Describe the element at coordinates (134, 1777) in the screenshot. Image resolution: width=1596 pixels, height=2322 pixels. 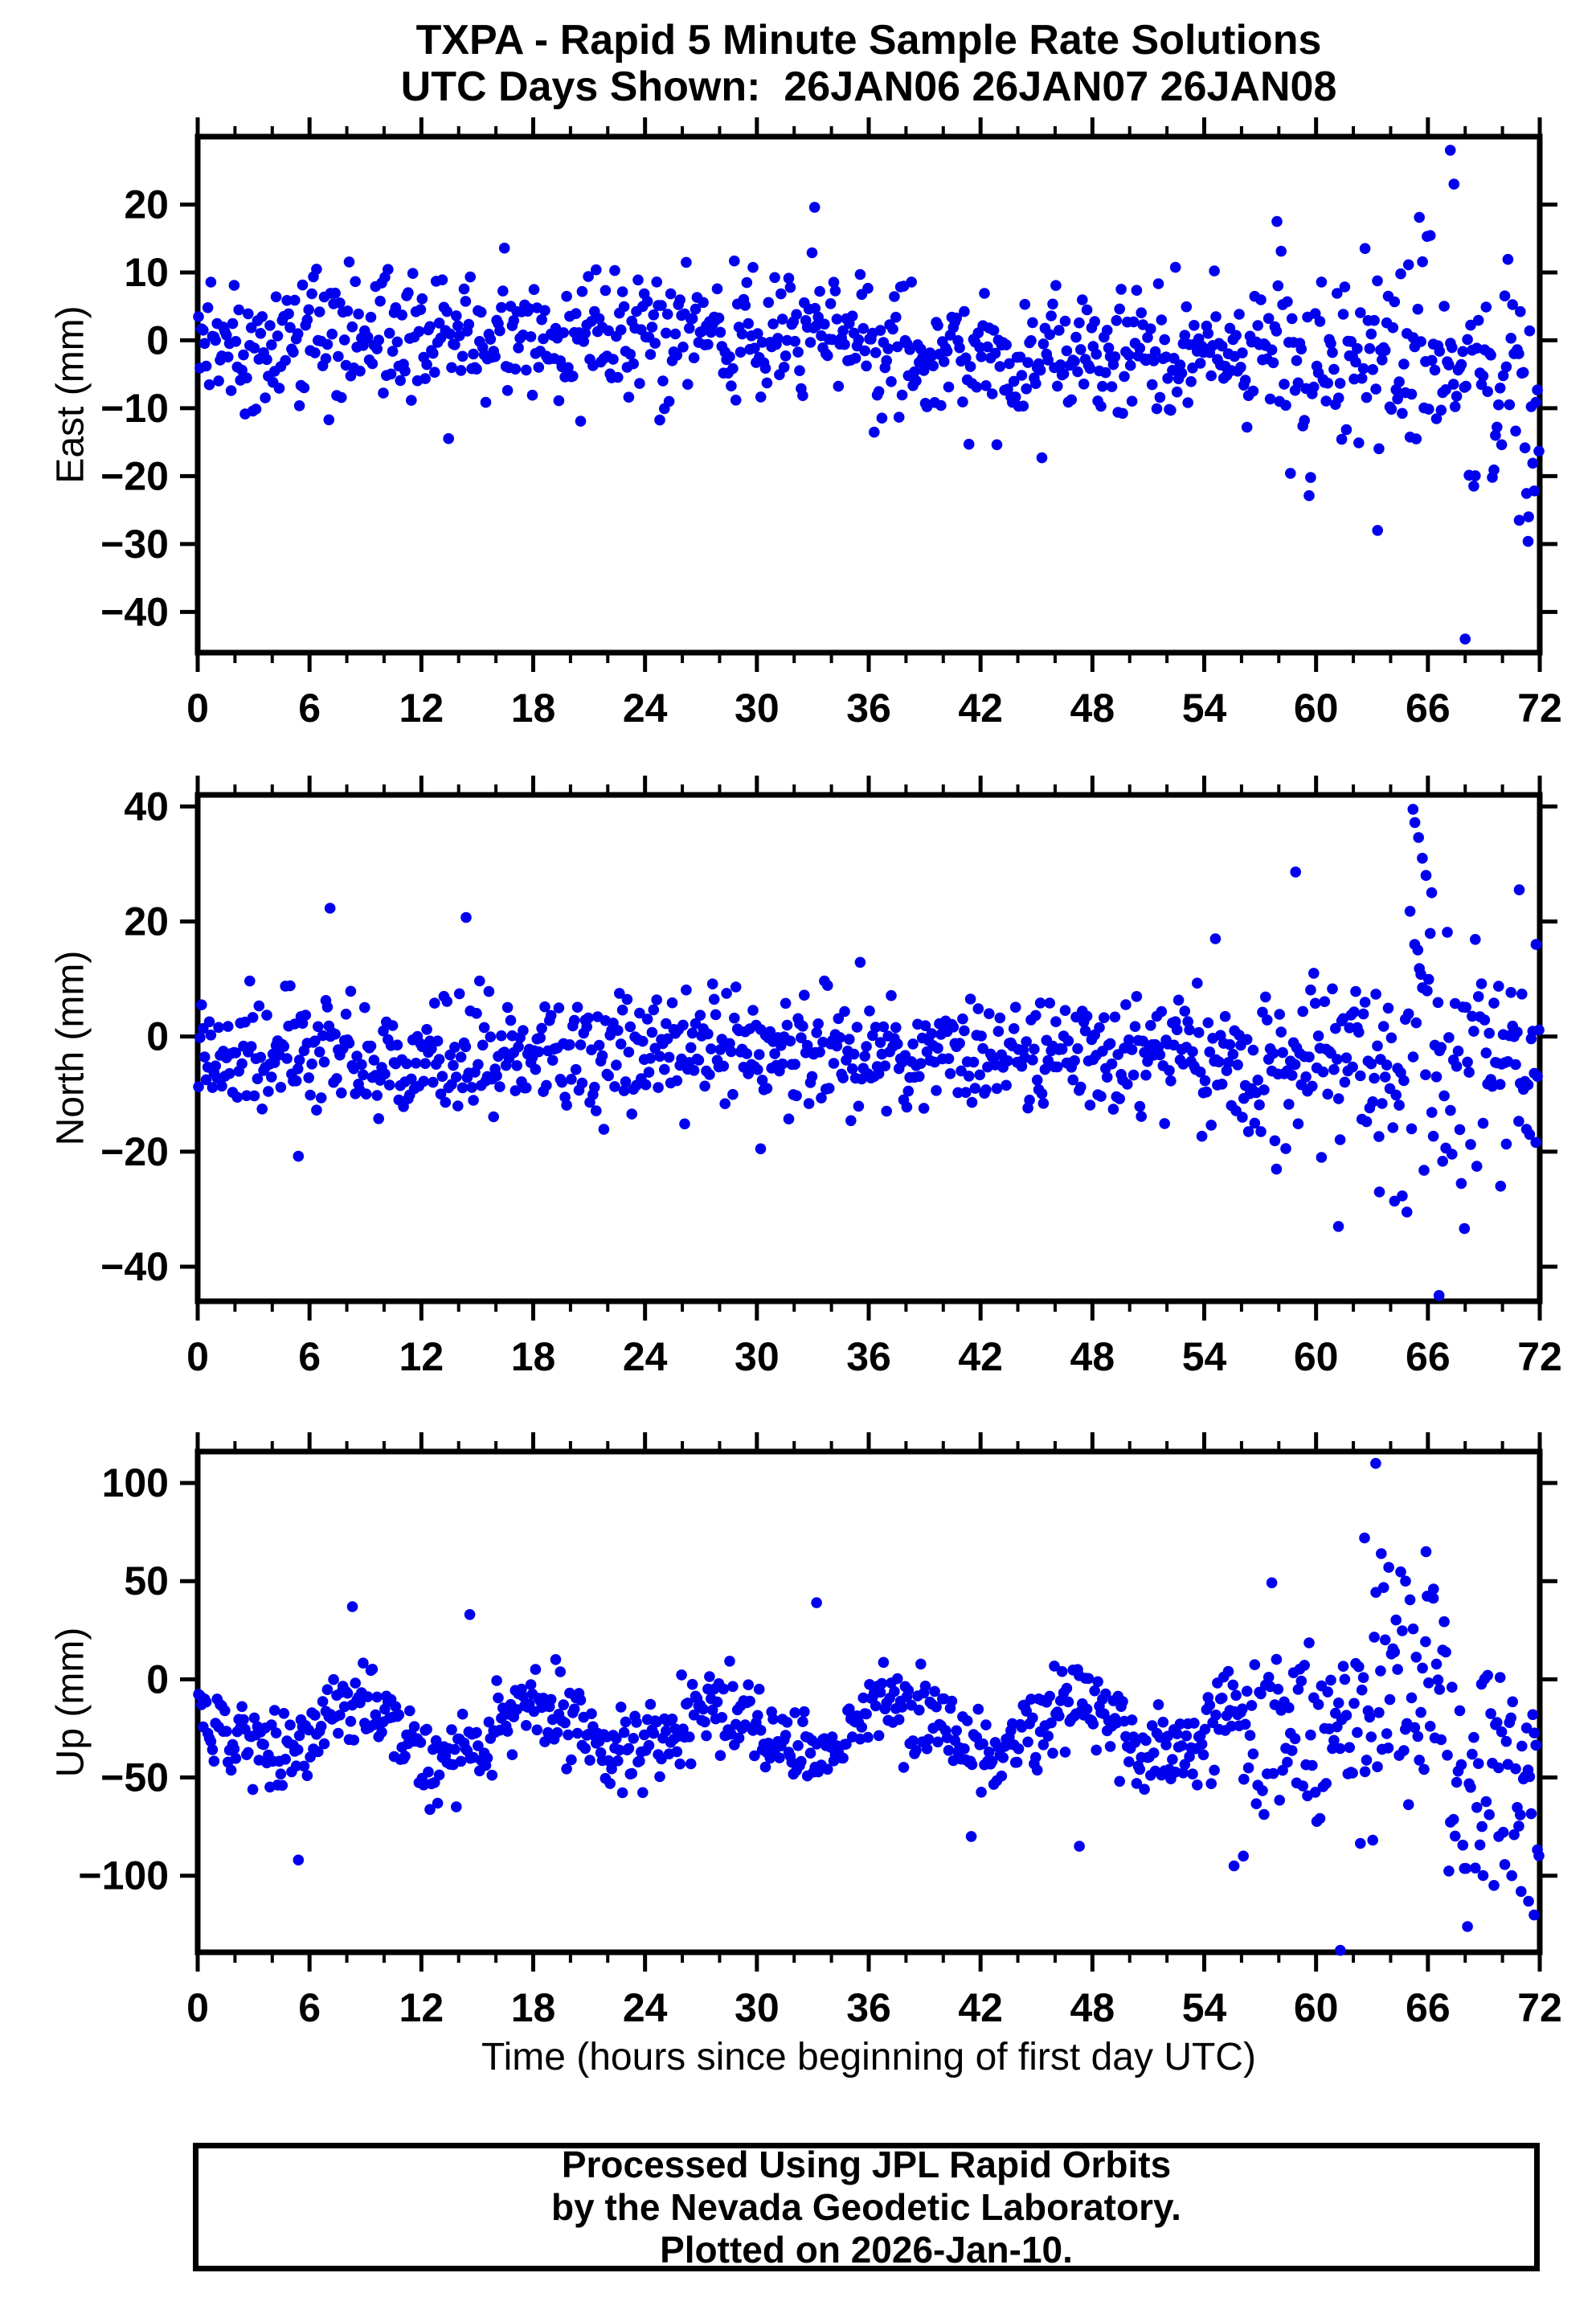
I see `svg-text: −50` at that location.